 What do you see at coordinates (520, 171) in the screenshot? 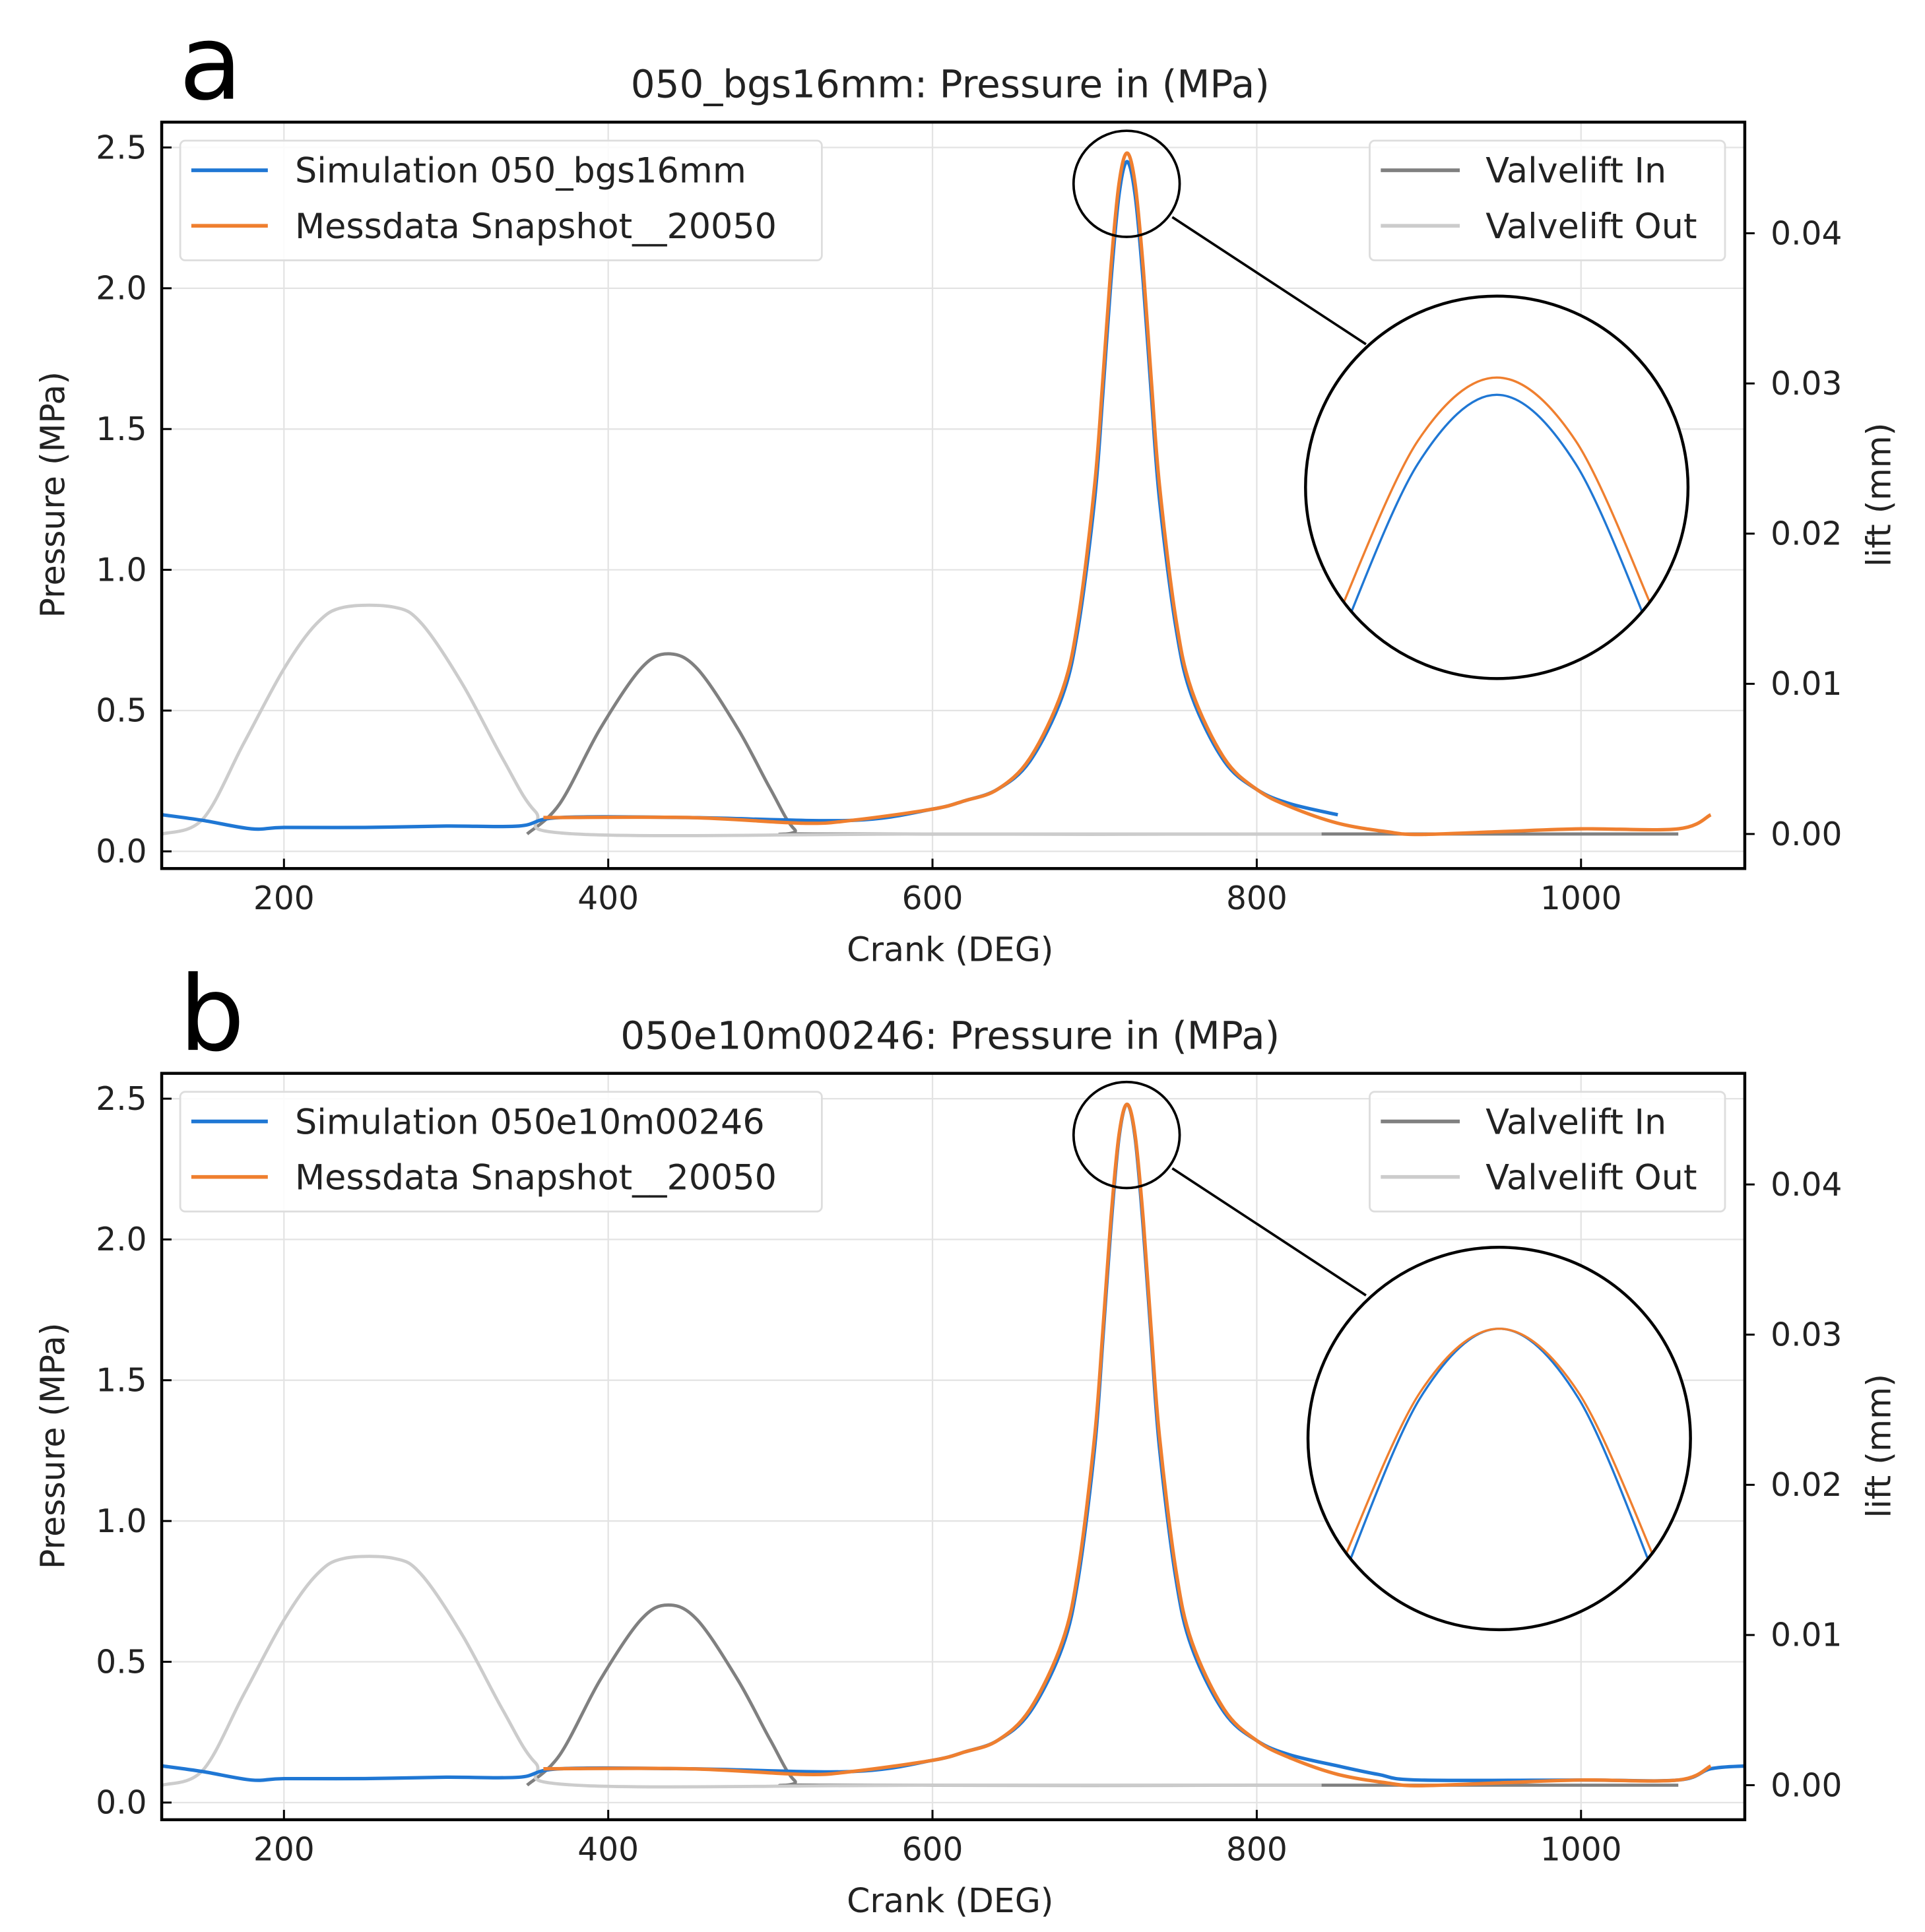
I see `legend-entry: Simulation 050_bgs16mm` at bounding box center [520, 171].